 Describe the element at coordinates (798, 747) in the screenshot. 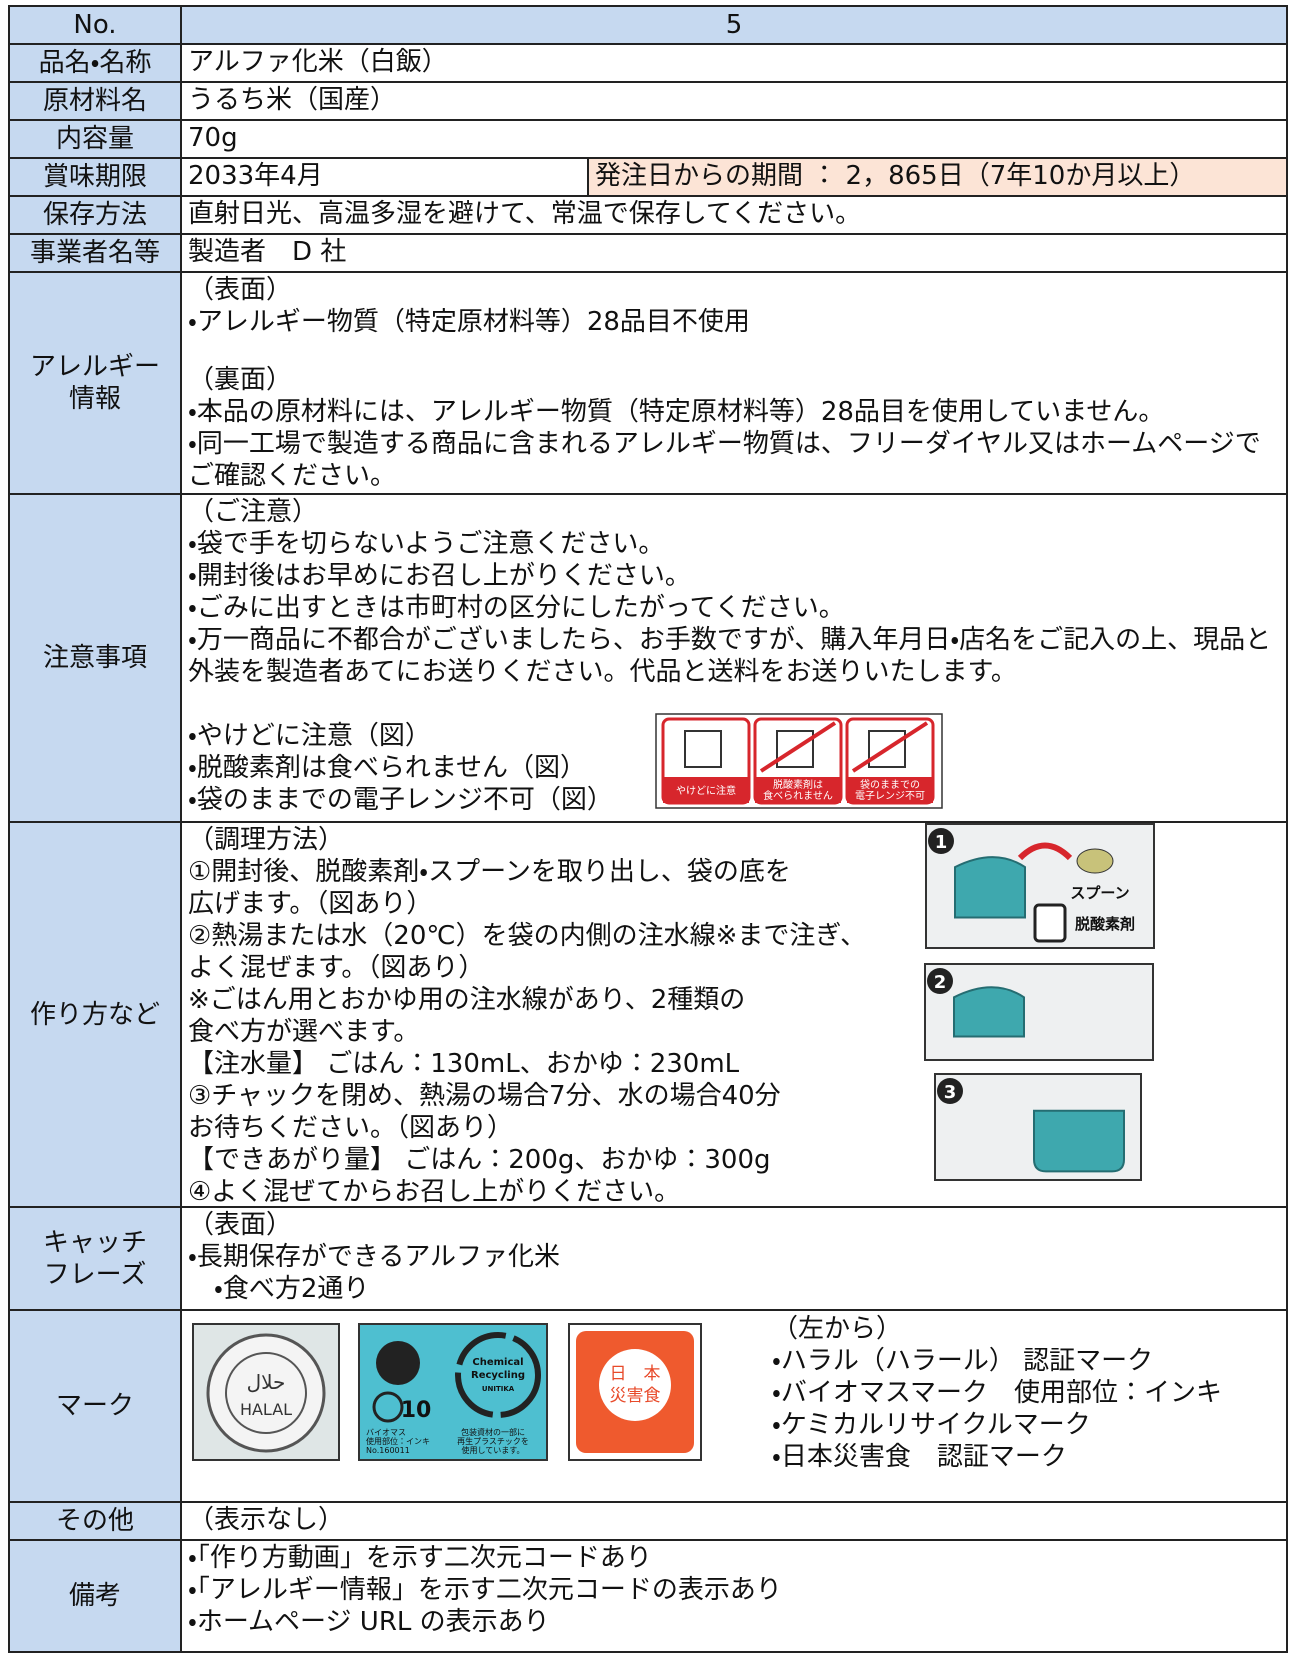

I see `prohibit-slash` at that location.